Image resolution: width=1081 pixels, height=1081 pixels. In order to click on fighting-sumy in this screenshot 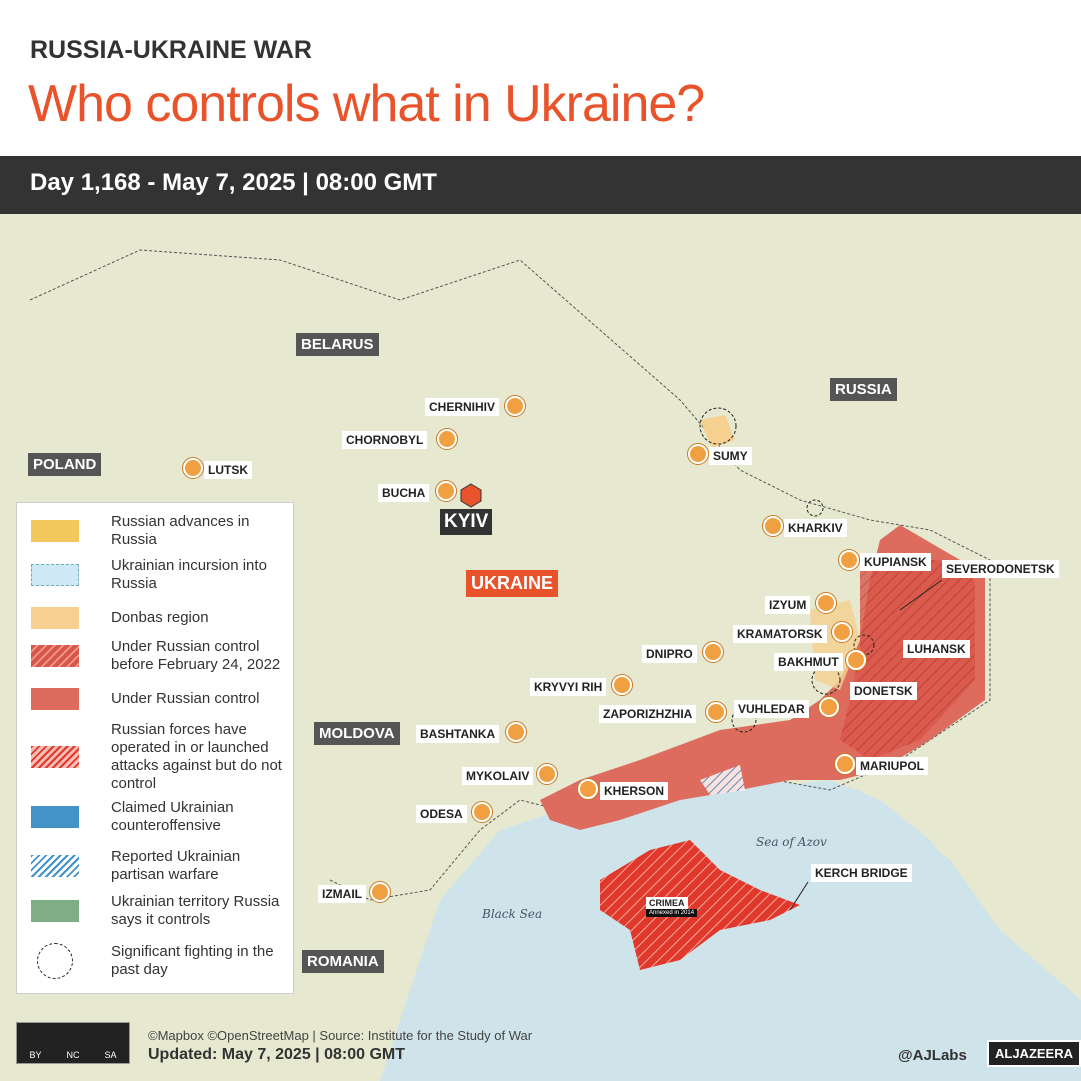, I will do `click(718, 426)`.